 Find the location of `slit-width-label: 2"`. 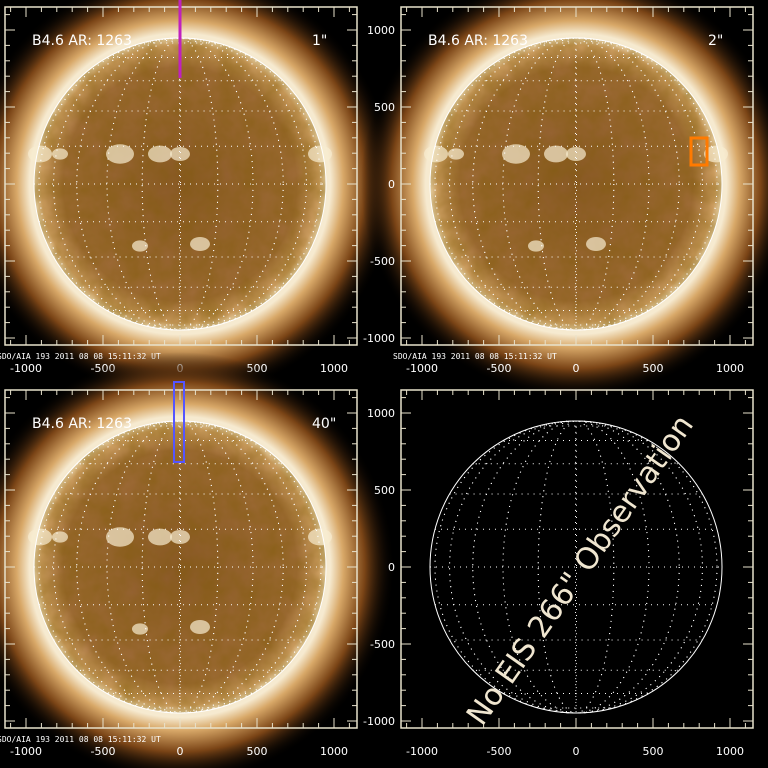

slit-width-label: 2" is located at coordinates (715, 41).